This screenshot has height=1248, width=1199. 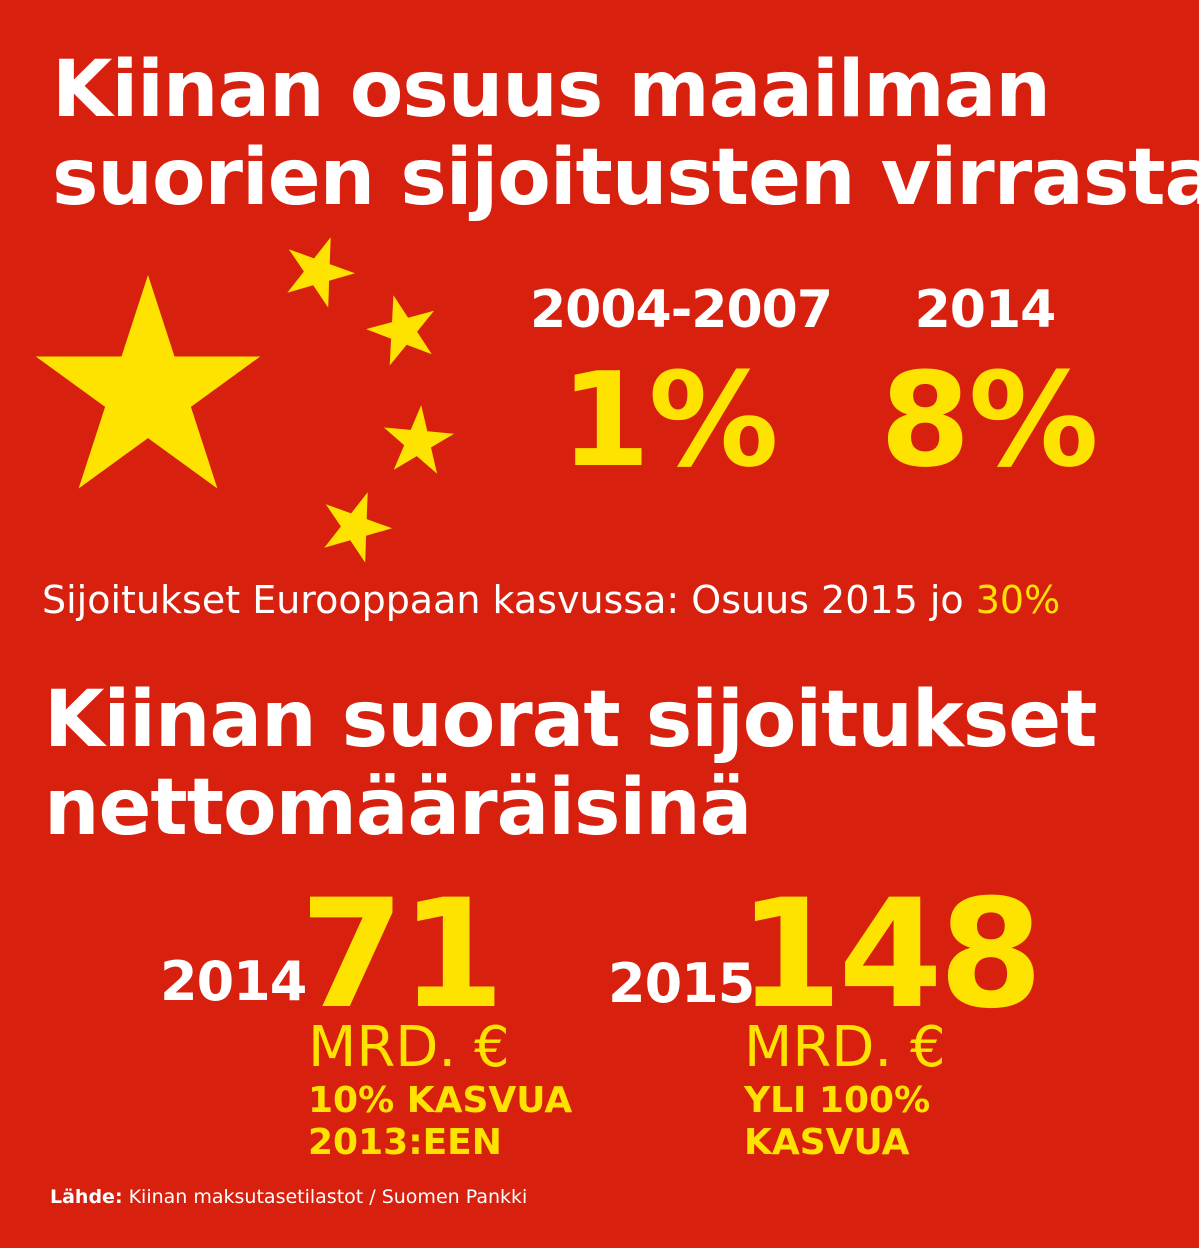 What do you see at coordinates (233, 981) in the screenshot?
I see `investment-year: 2014` at bounding box center [233, 981].